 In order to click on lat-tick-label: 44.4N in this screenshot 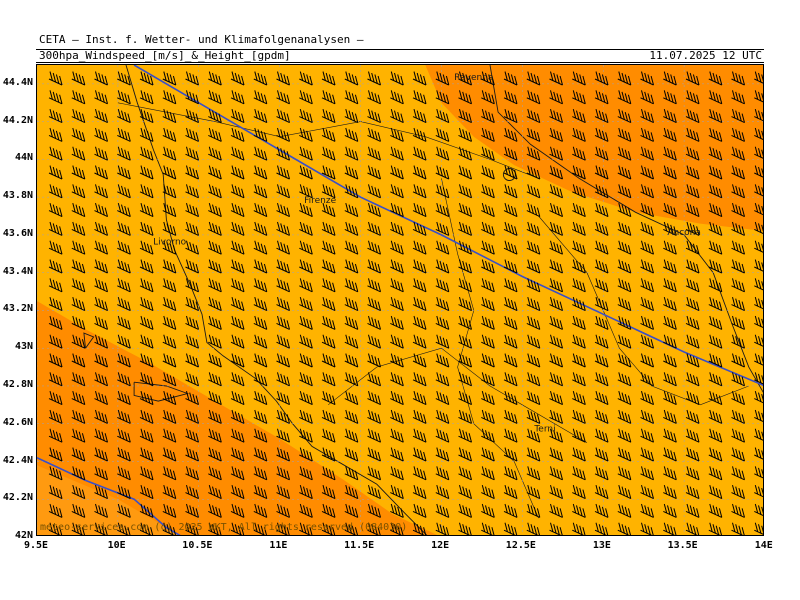, I will do `click(17, 82)`.